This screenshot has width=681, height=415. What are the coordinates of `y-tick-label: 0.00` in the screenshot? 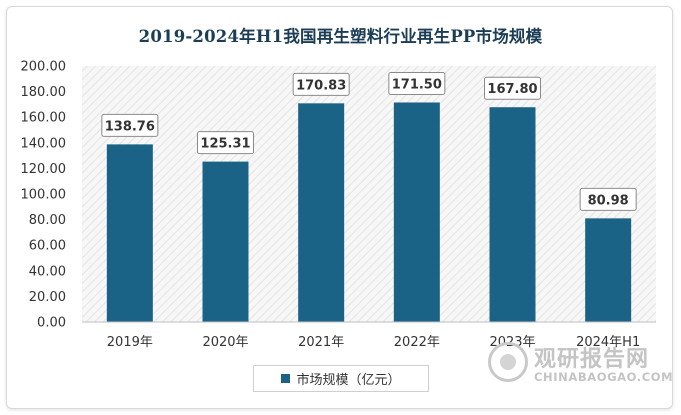 It's located at (51, 323).